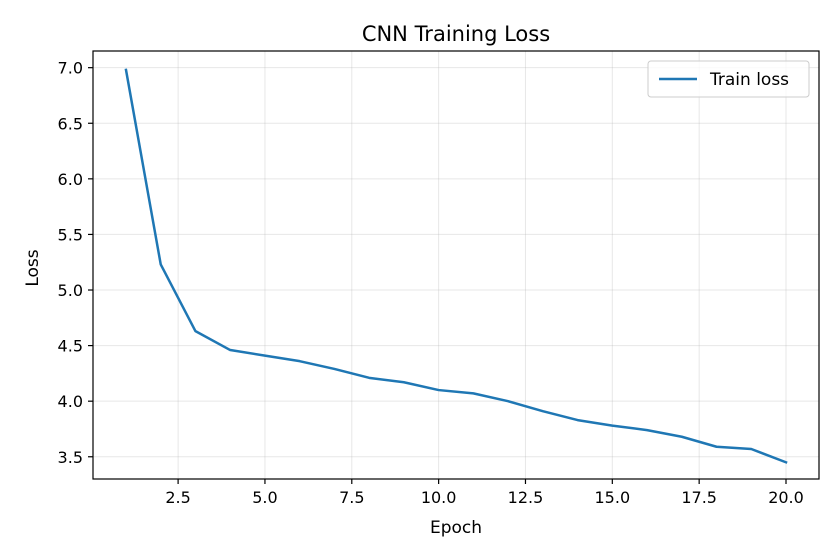 The height and width of the screenshot is (560, 840). What do you see at coordinates (526, 497) in the screenshot?
I see `x-tick-label: 12.5` at bounding box center [526, 497].